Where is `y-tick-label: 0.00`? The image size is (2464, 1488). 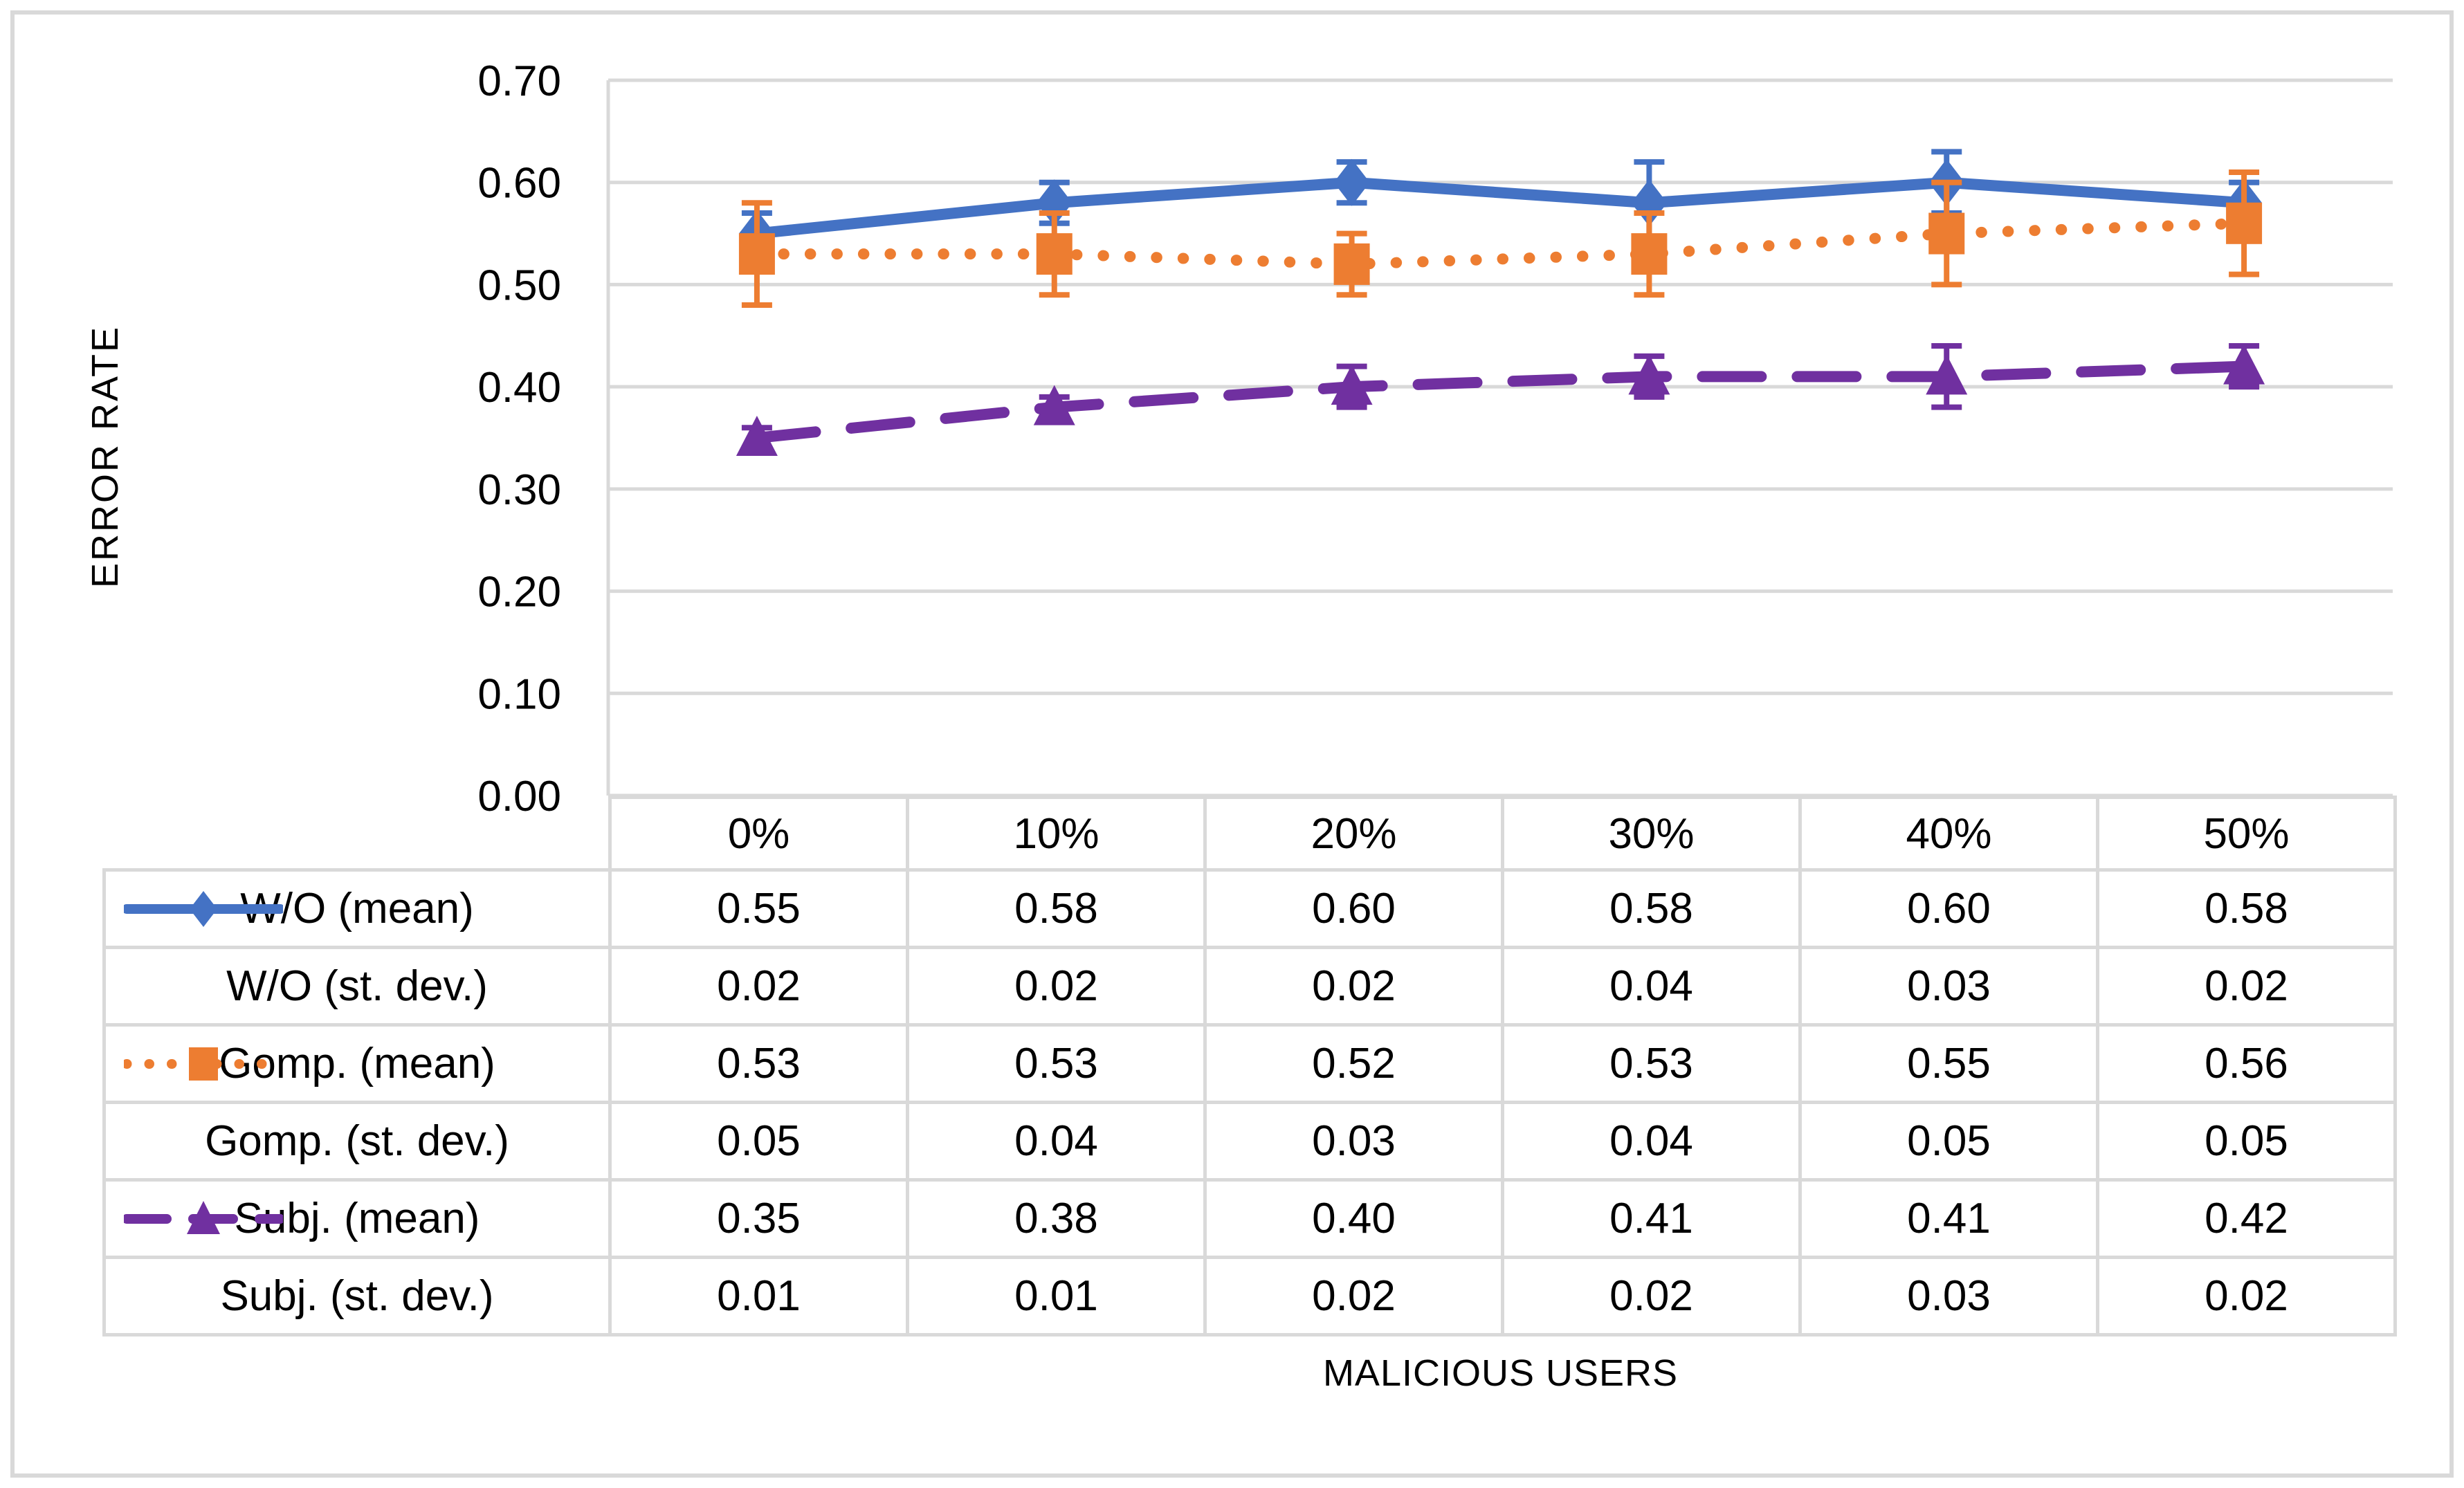 y-tick-label: 0.00 is located at coordinates (519, 796).